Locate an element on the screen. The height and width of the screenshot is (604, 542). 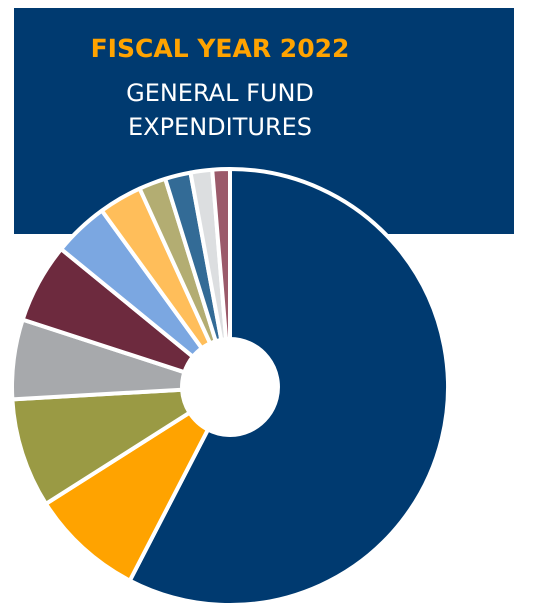
chart-title: FISCAL YEAR 2022 is located at coordinates (220, 48).